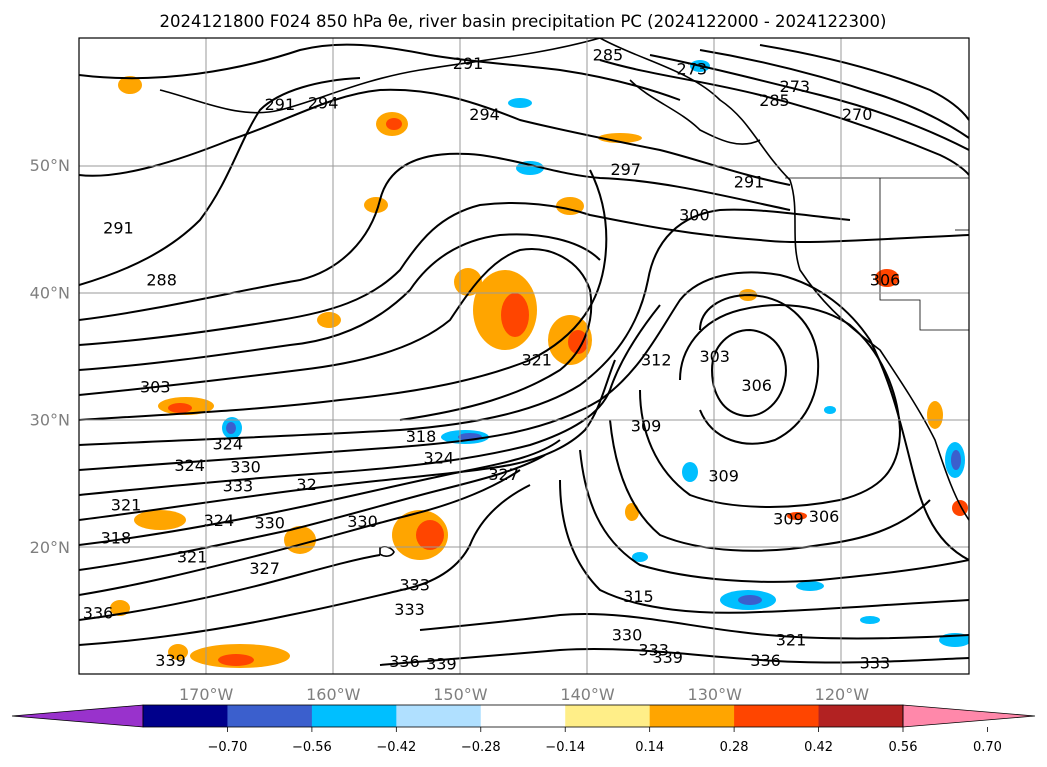  I want to click on colorbar, so click(523, 716).